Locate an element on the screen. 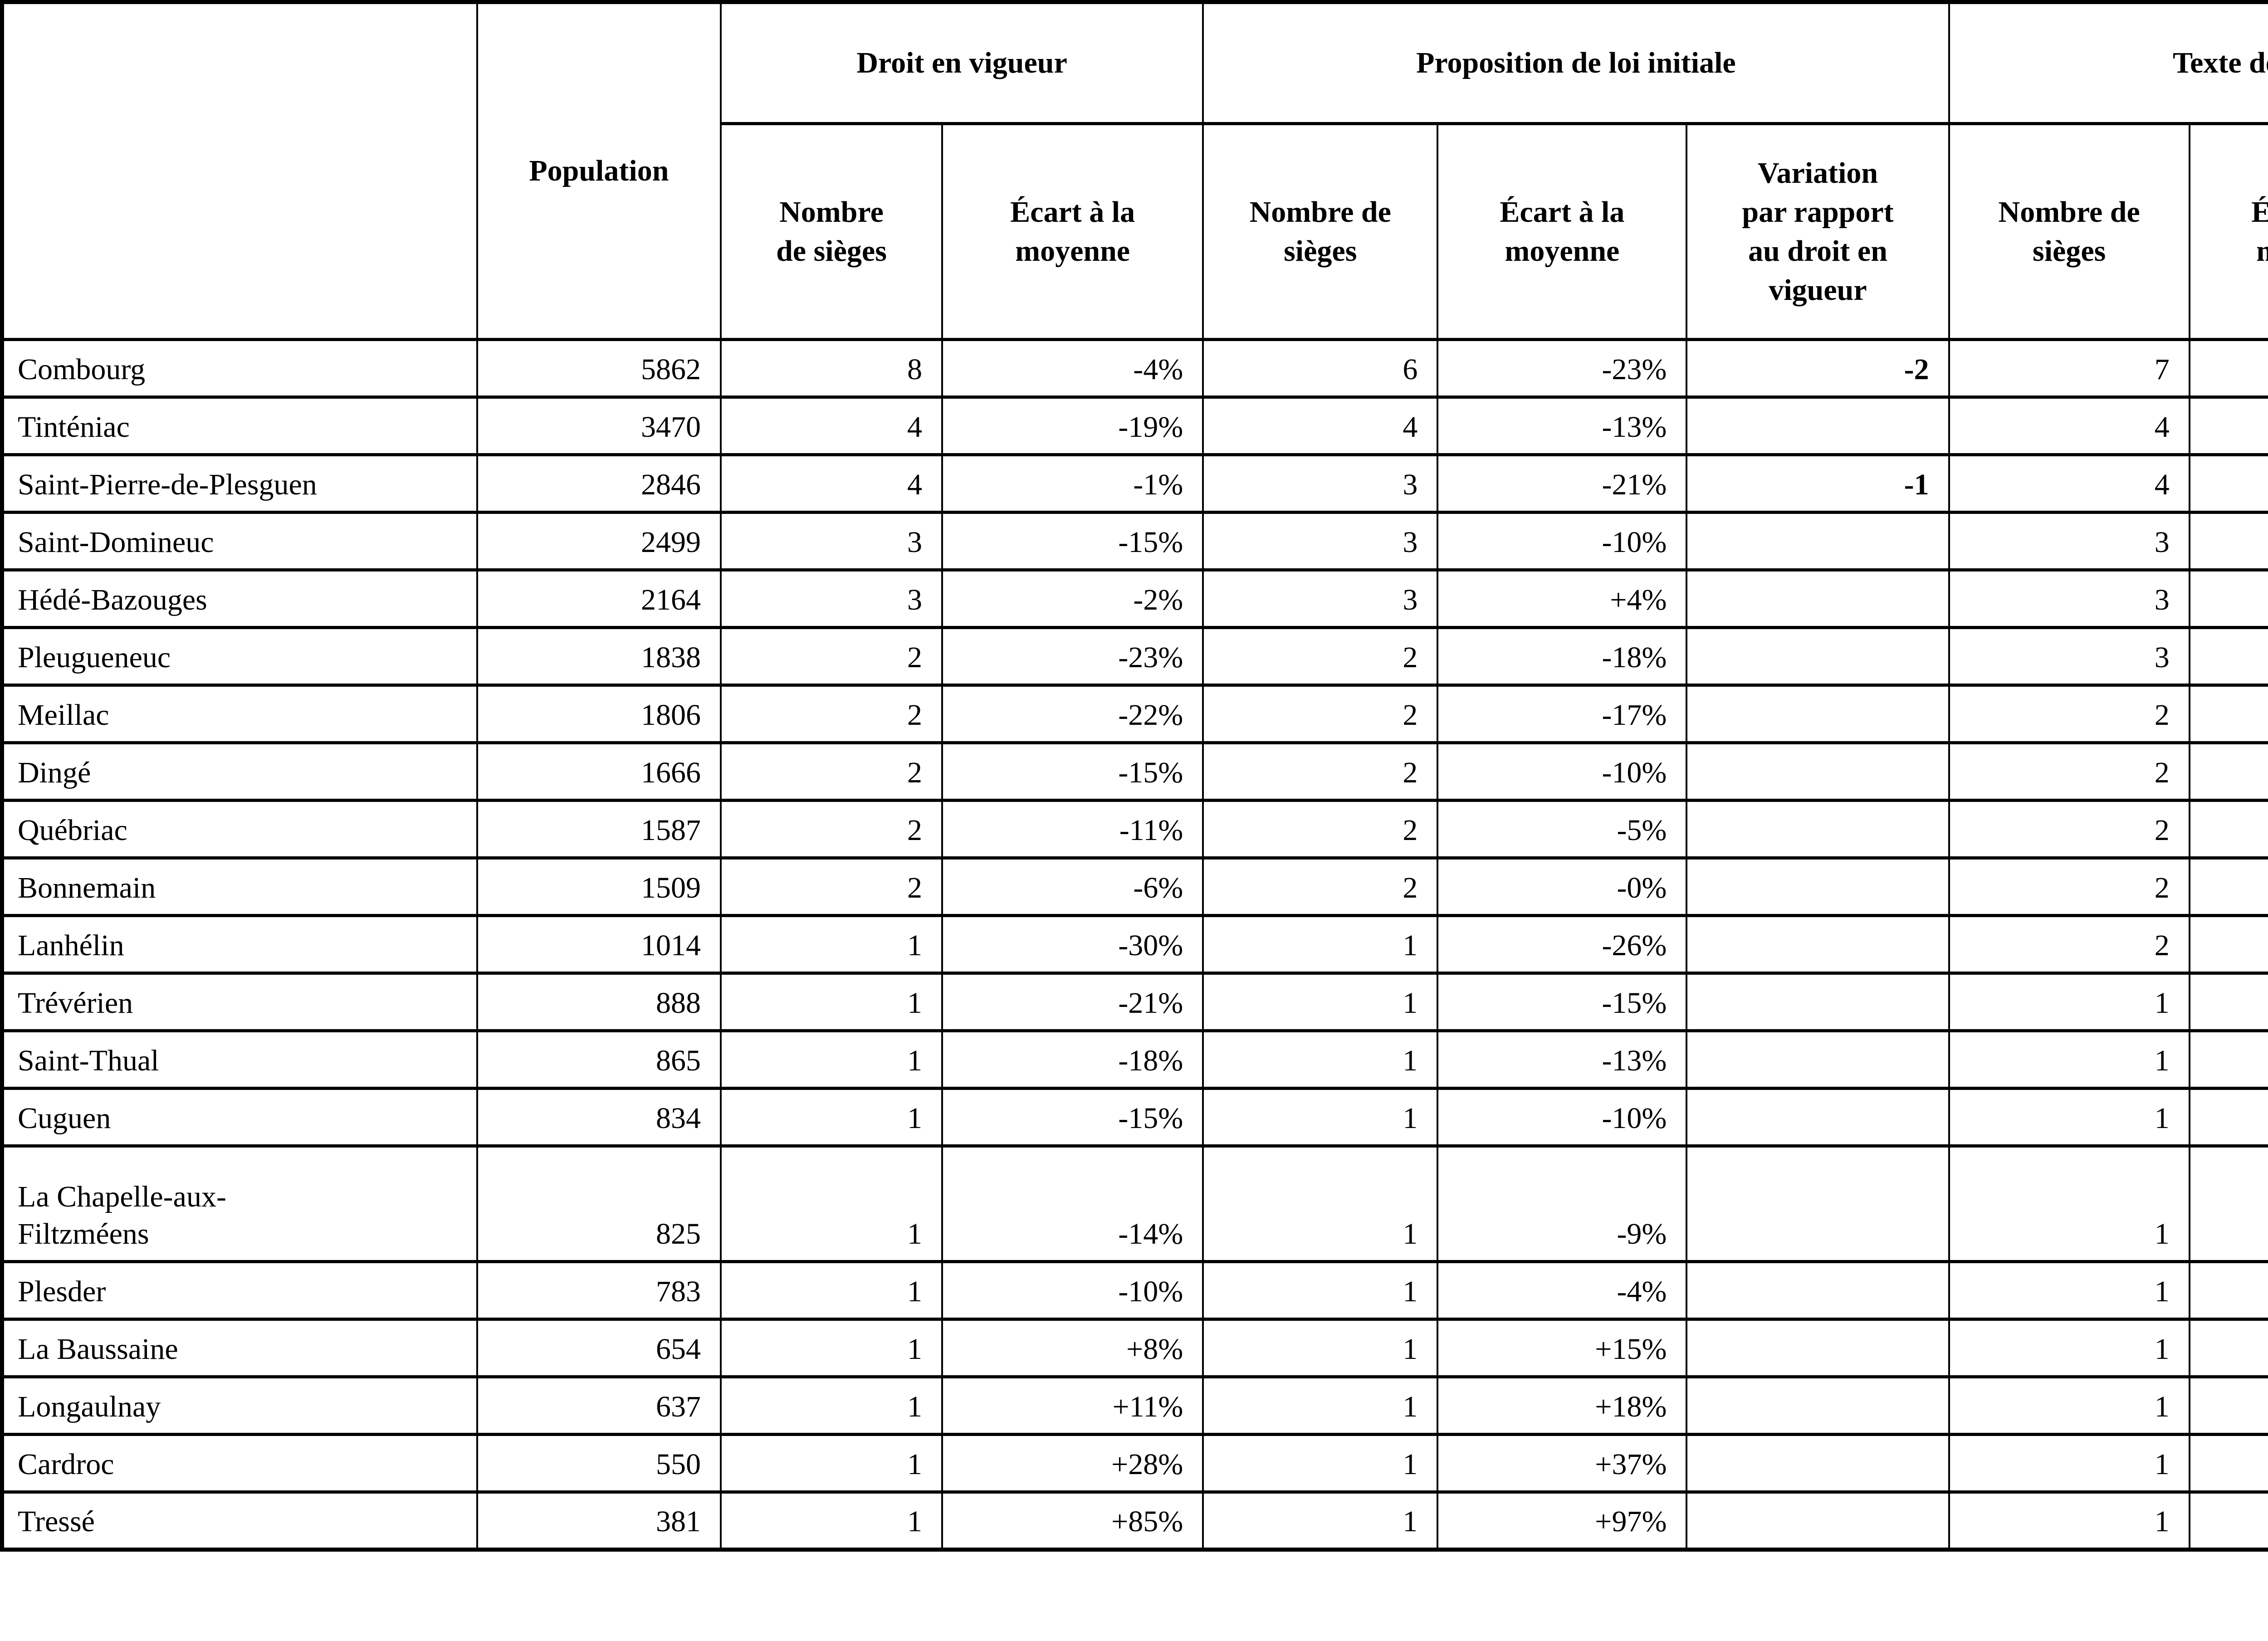 The width and height of the screenshot is (2268, 1641). cell-dv-ecart: -2% is located at coordinates (1073, 598).